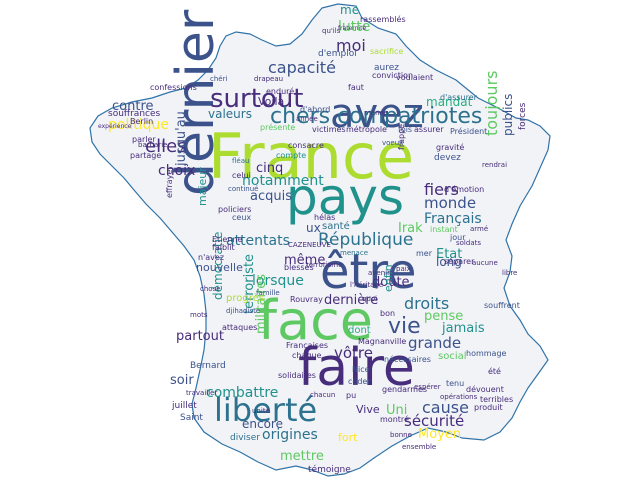  I want to click on word-bernard: Bernard, so click(208, 366).